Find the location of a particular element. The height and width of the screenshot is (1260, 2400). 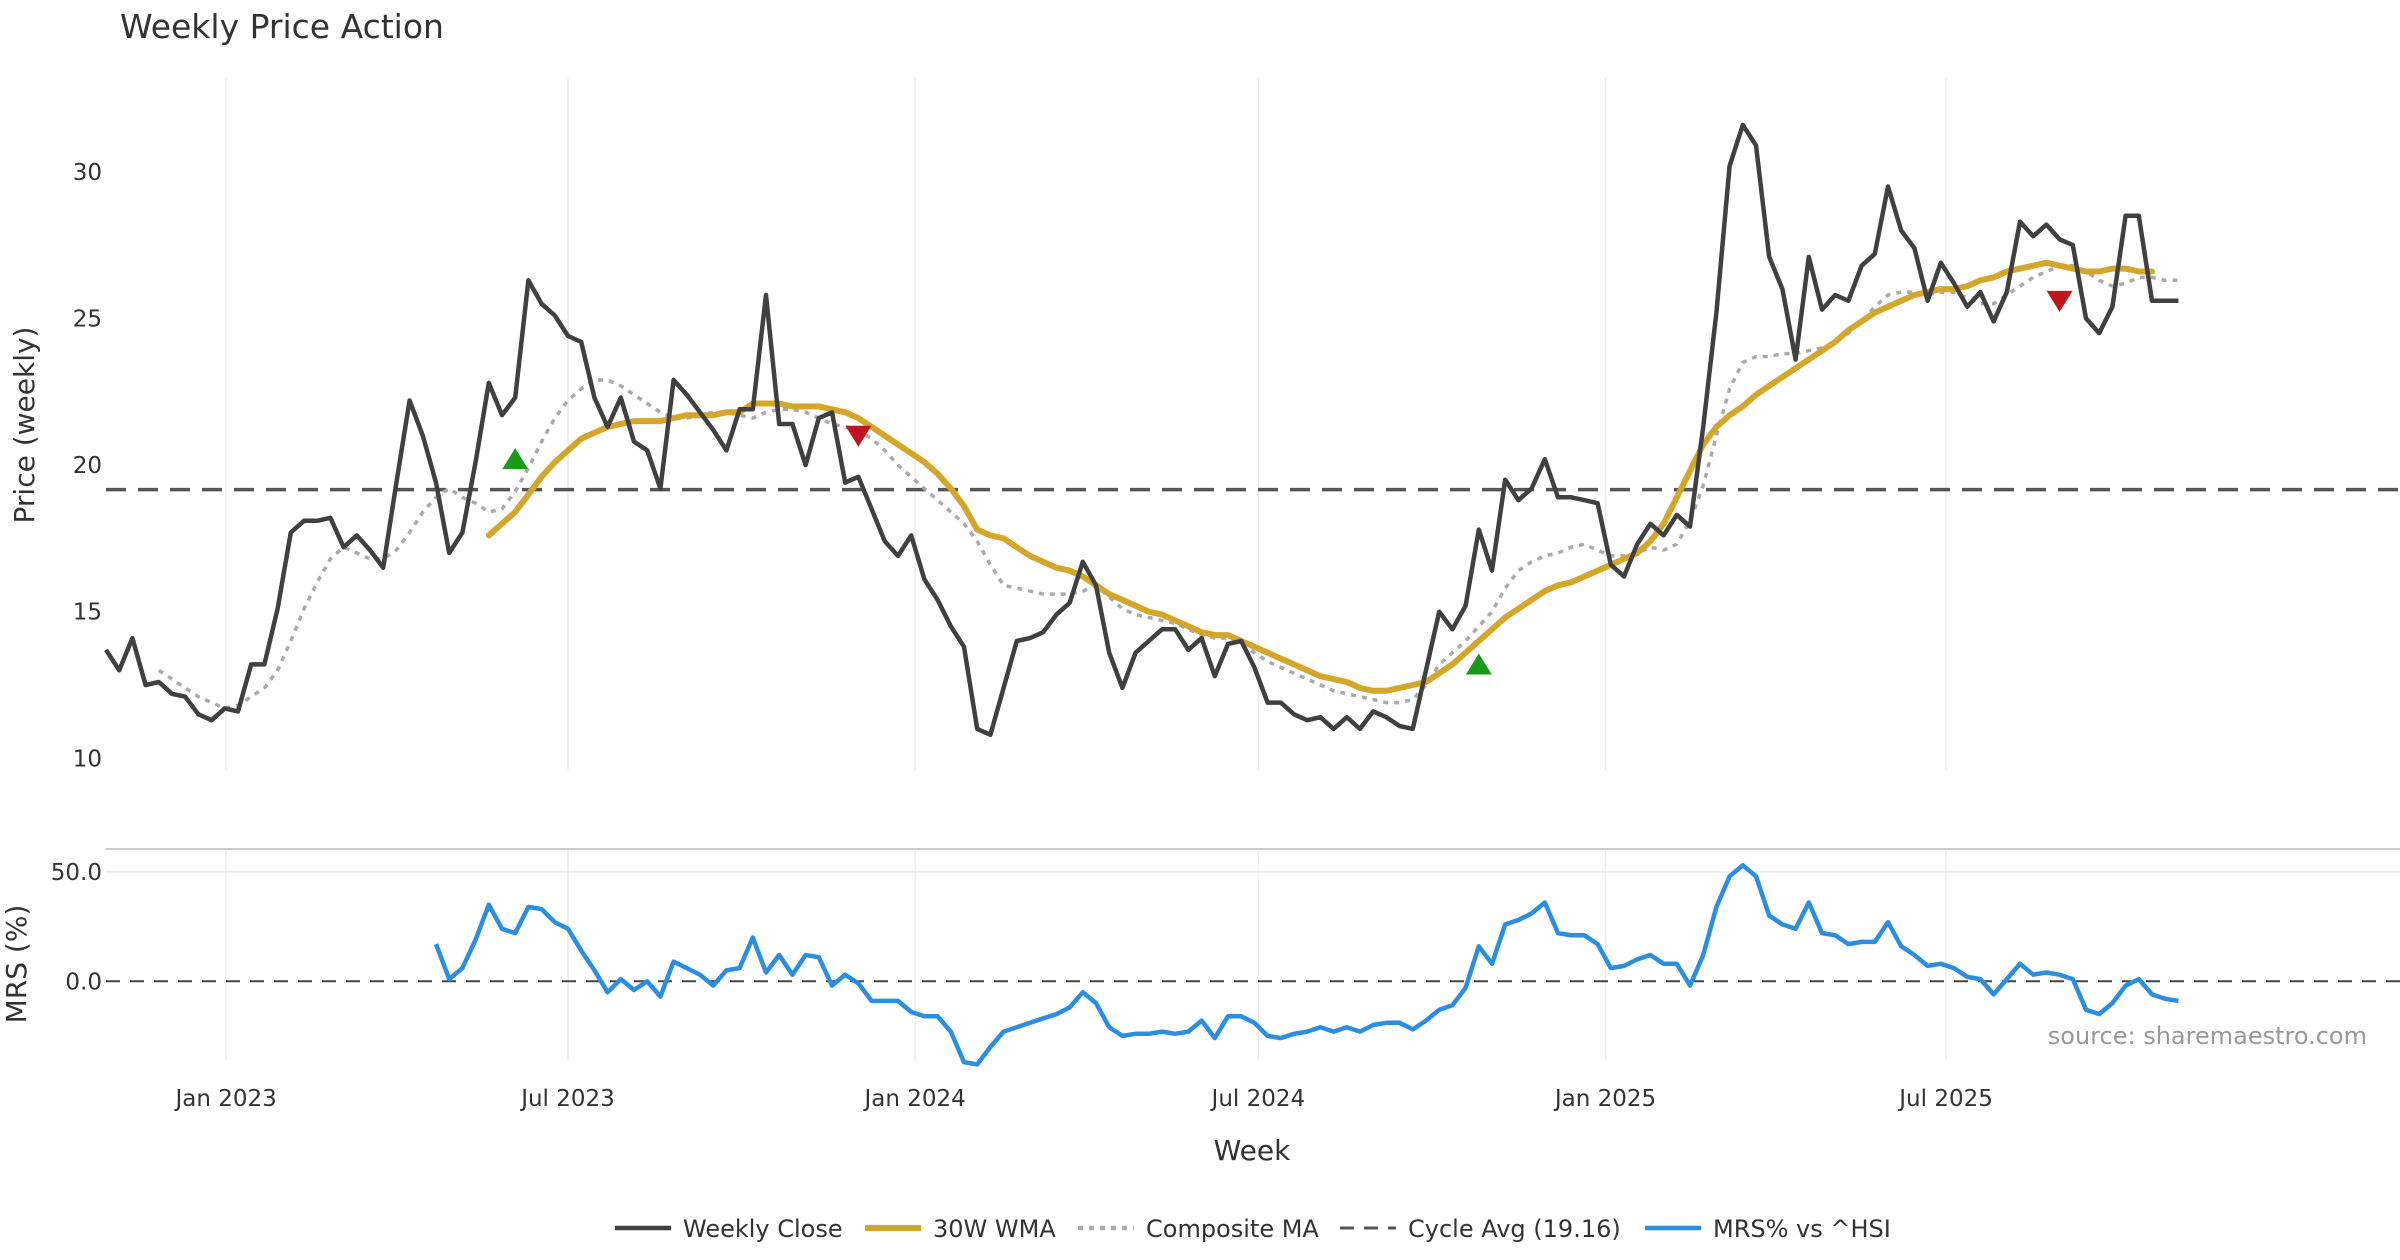

legend-label-close: Weekly Close is located at coordinates (763, 1229).